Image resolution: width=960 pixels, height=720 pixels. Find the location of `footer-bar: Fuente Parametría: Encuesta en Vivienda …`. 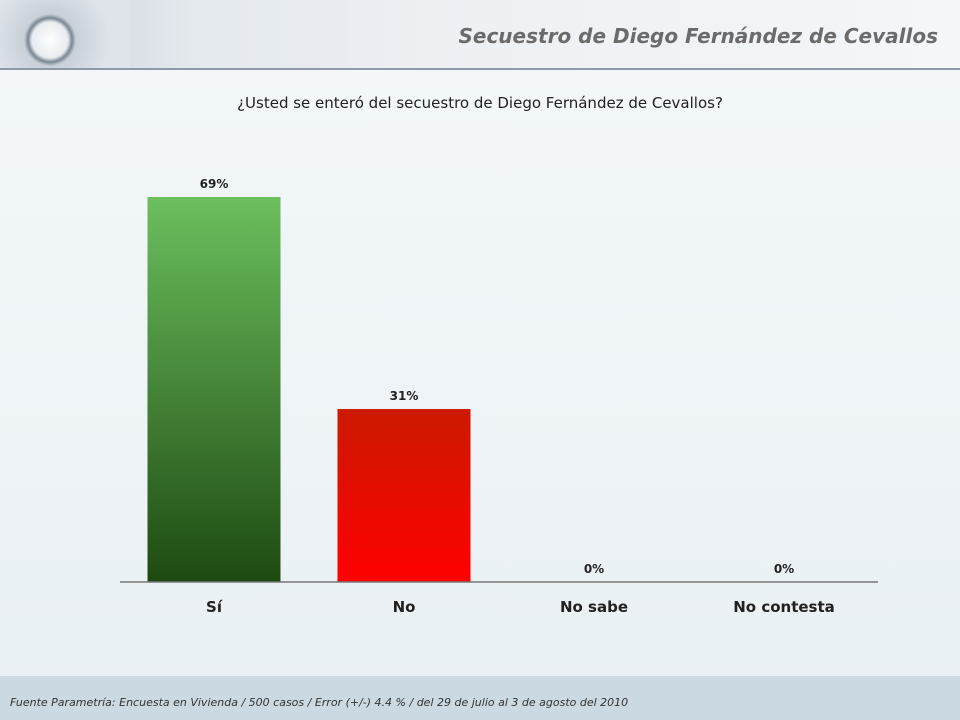

footer-bar: Fuente Parametría: Encuesta en Vivienda … is located at coordinates (480, 698).